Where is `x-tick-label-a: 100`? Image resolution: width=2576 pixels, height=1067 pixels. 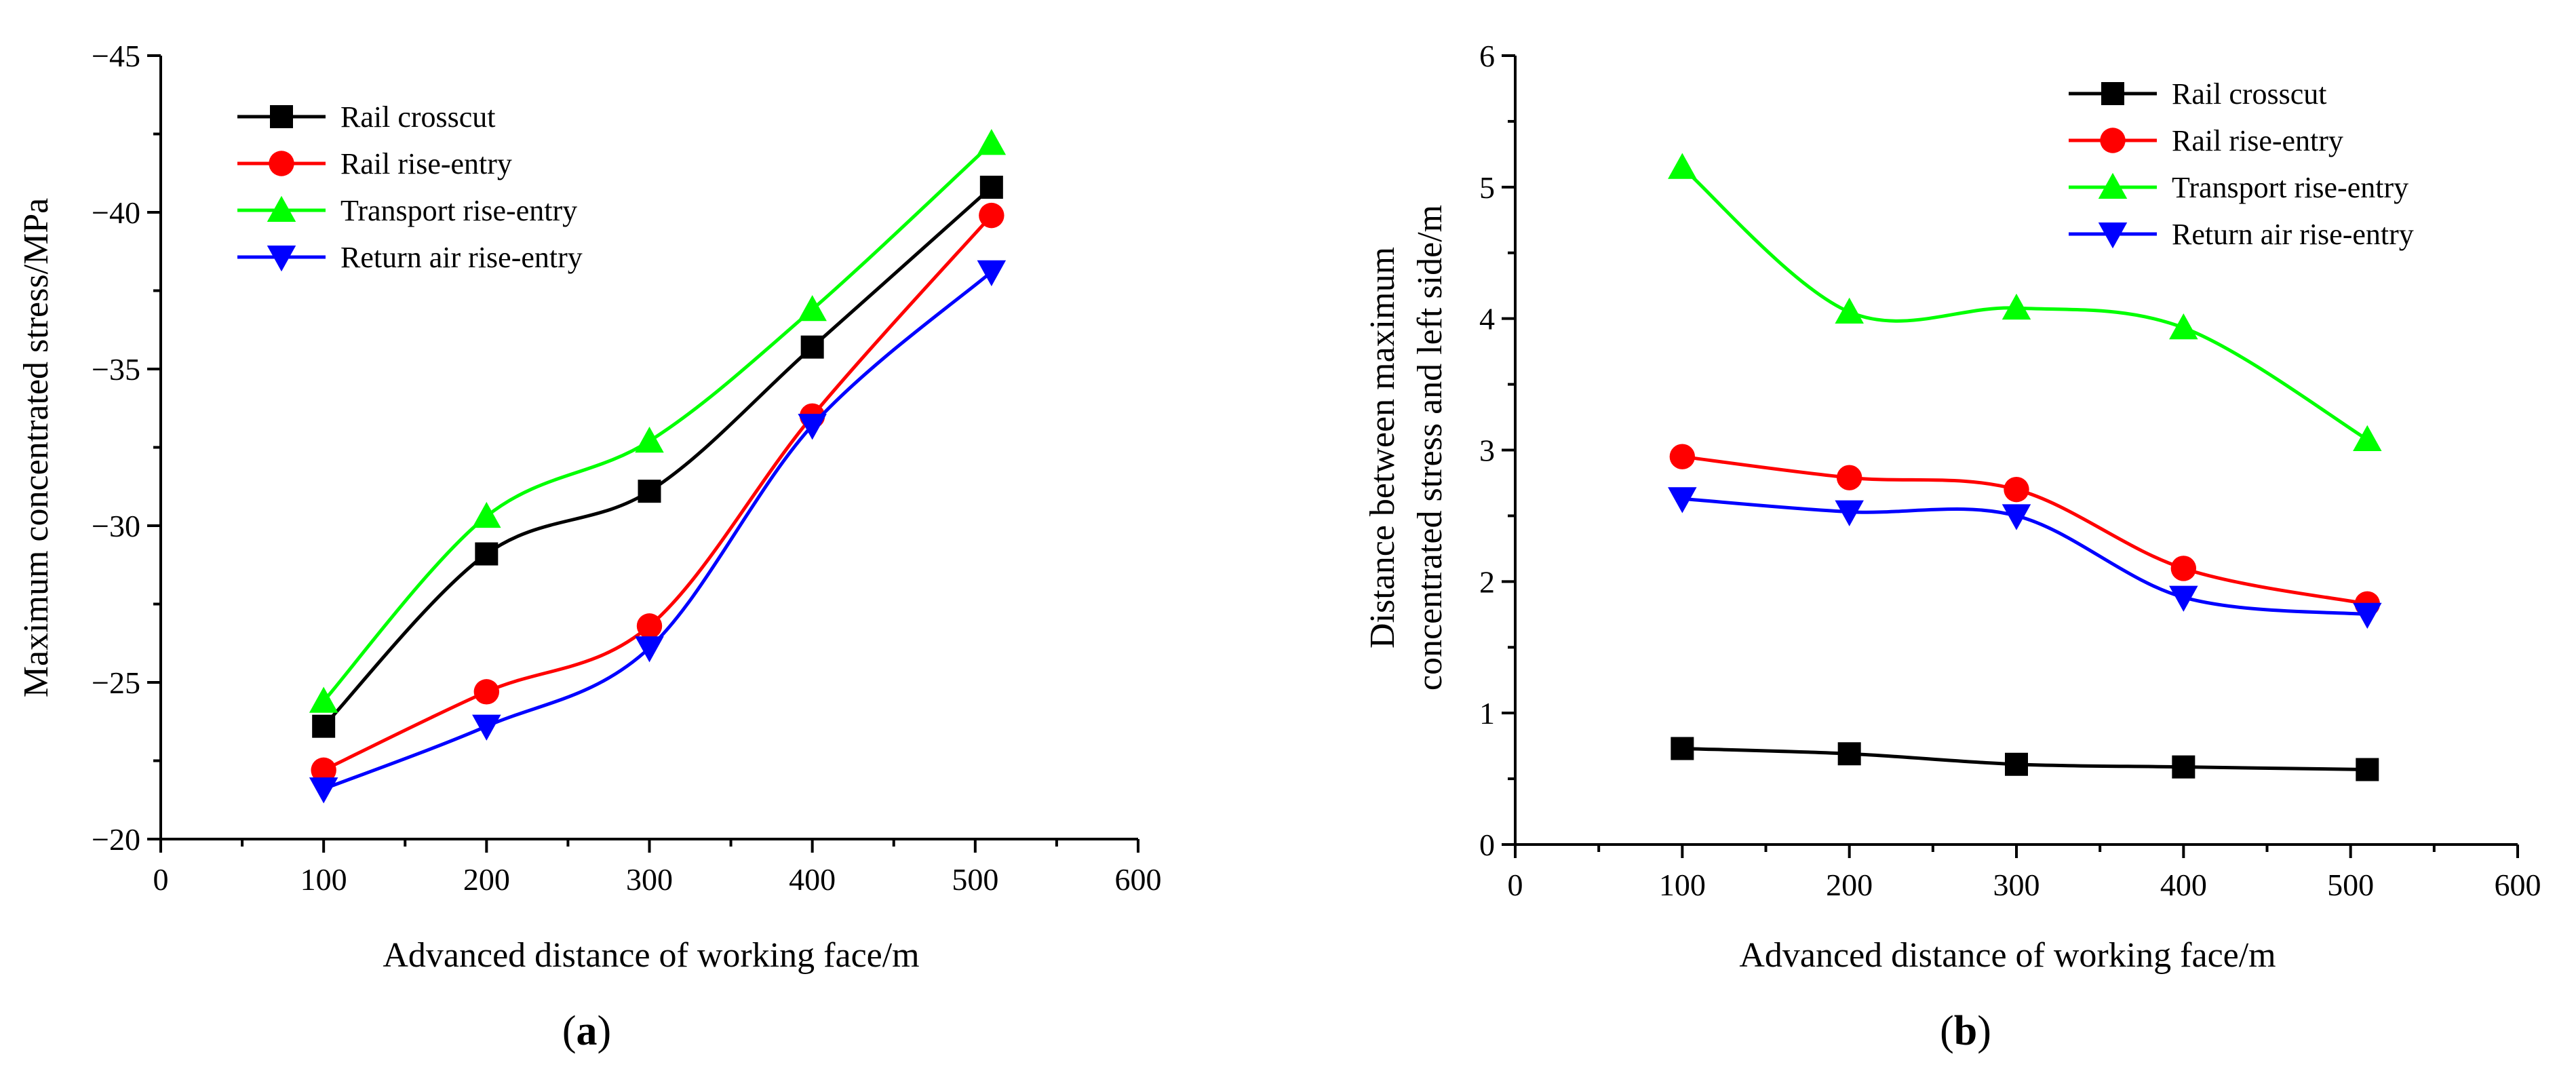 x-tick-label-a: 100 is located at coordinates (323, 879).